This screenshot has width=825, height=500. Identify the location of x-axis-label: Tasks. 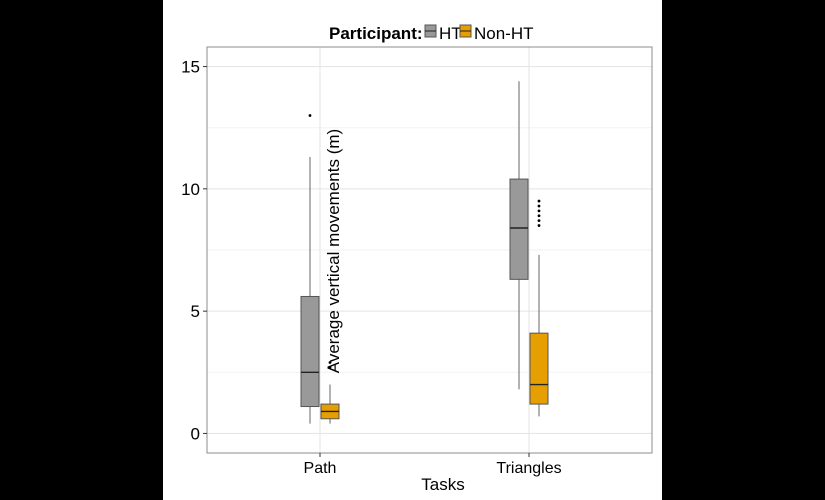
(442, 484).